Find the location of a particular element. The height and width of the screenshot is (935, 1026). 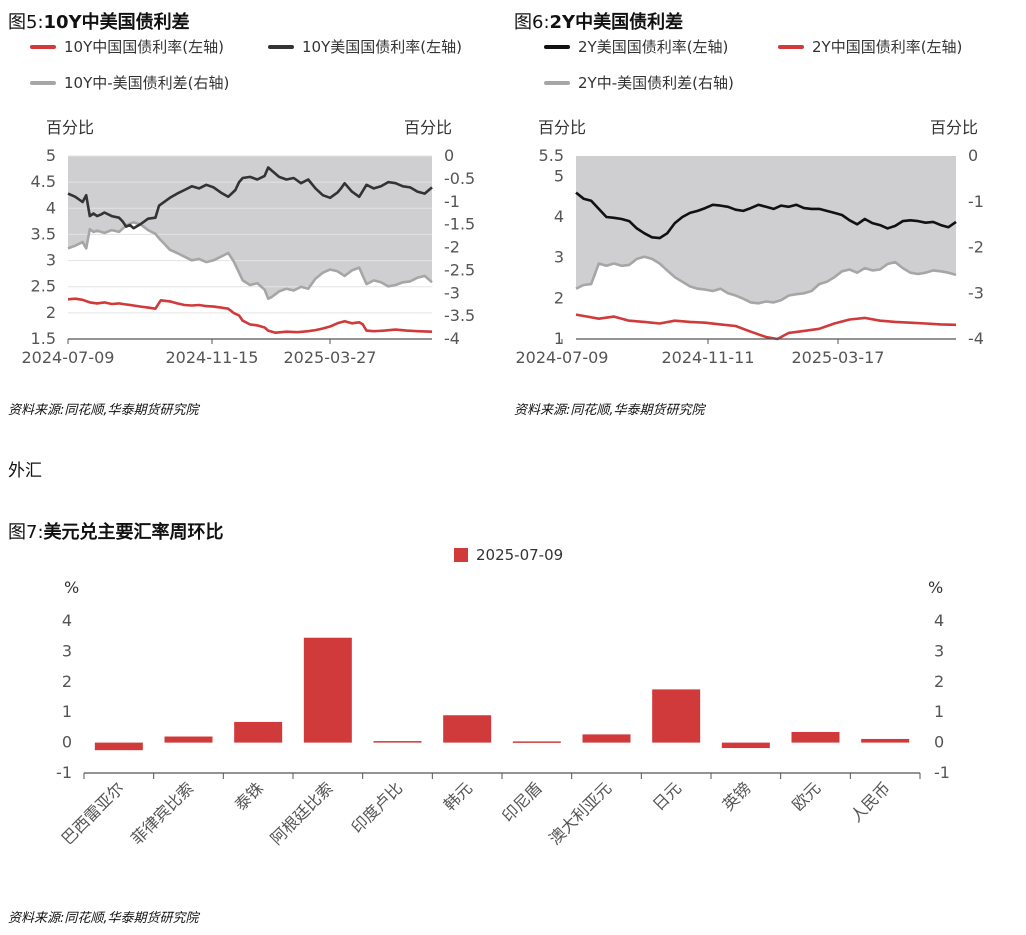

fig7-title: 图7:美元兑主要汇率周环比 is located at coordinates (116, 531).